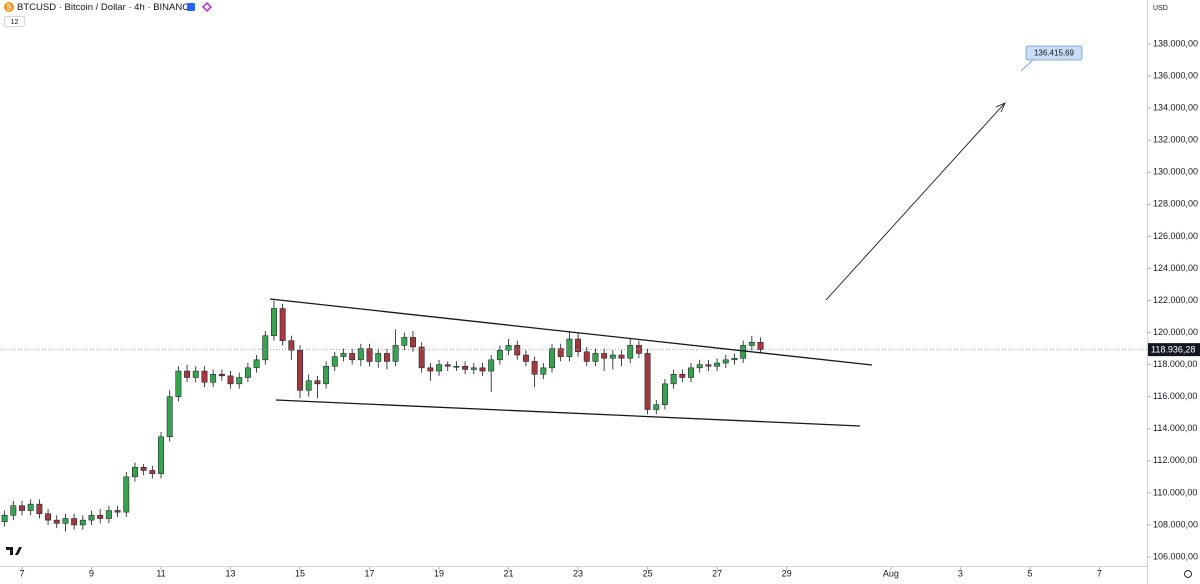 The height and width of the screenshot is (584, 1200). I want to click on symbol-logo, so click(9, 7).